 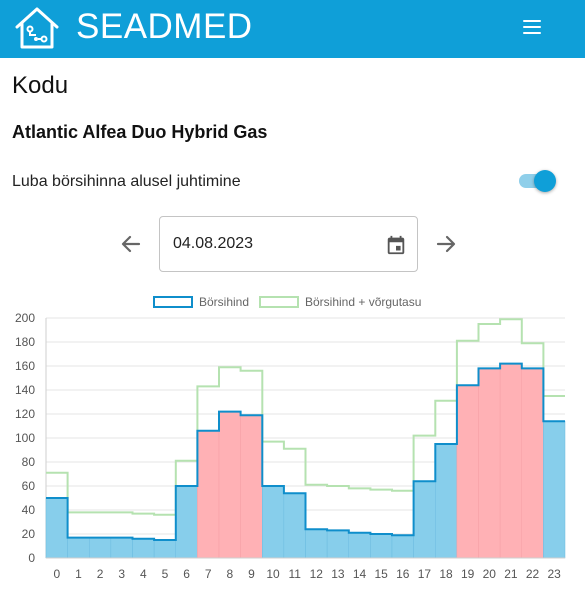 What do you see at coordinates (468, 574) in the screenshot?
I see `x-tick-label: 19` at bounding box center [468, 574].